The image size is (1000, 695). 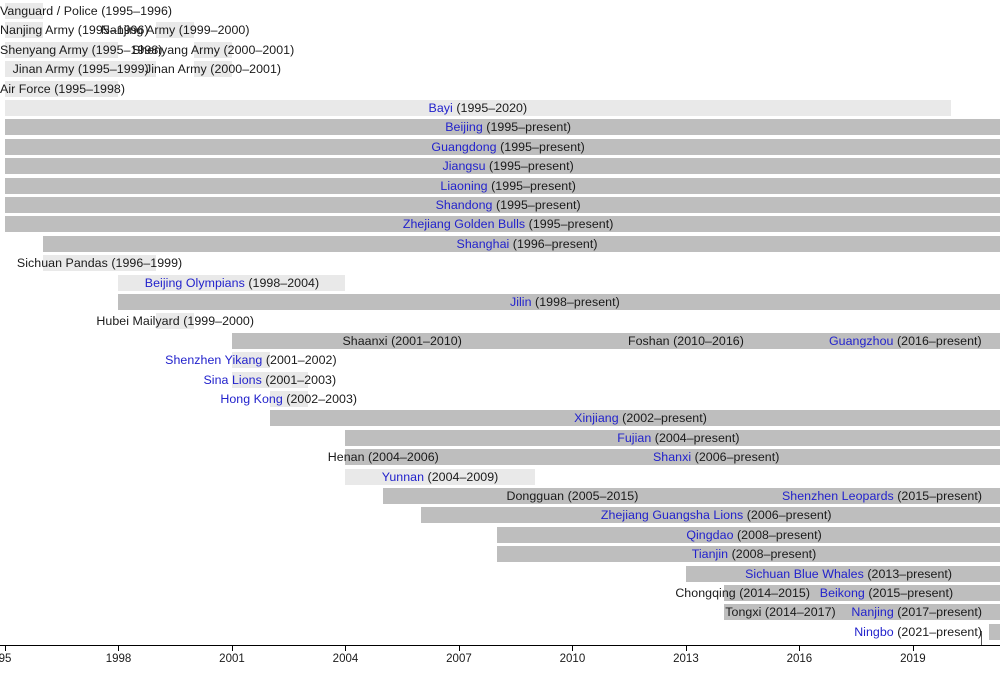 What do you see at coordinates (135, 11) in the screenshot?
I see `team-years: (1995–1996)` at bounding box center [135, 11].